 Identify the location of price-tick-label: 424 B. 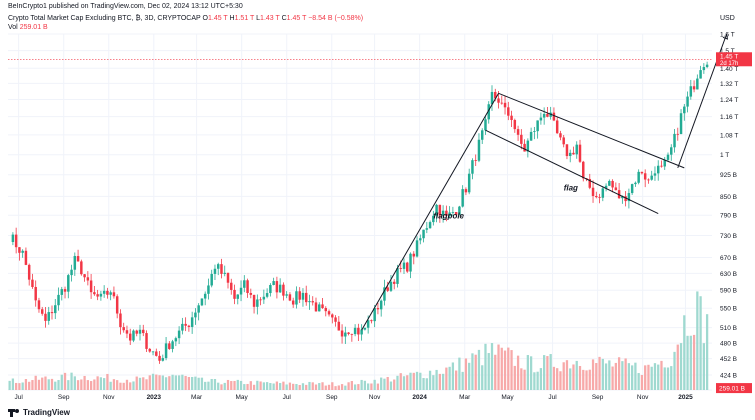
(728, 376).